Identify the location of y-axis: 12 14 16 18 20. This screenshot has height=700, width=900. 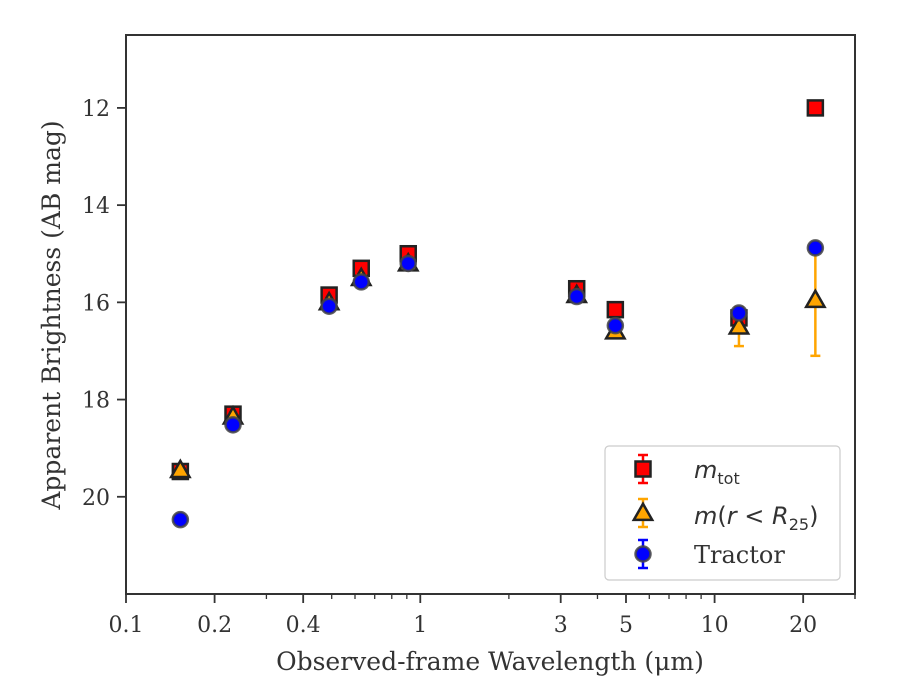
(104, 304).